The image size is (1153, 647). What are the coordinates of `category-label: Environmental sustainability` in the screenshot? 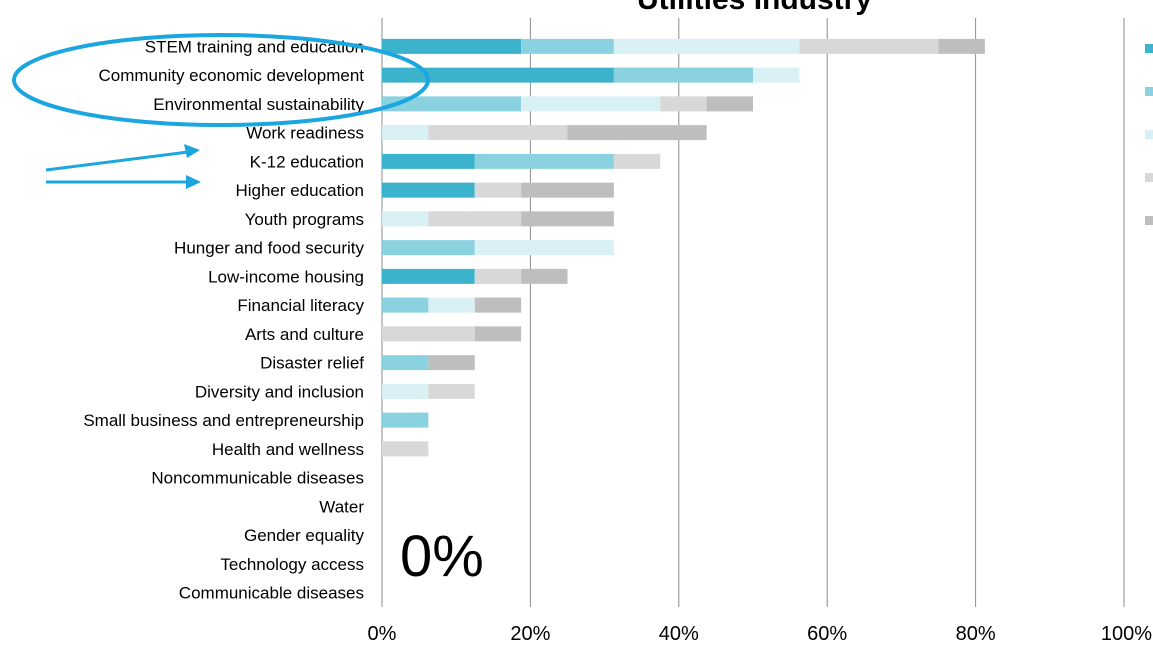 It's located at (258, 104).